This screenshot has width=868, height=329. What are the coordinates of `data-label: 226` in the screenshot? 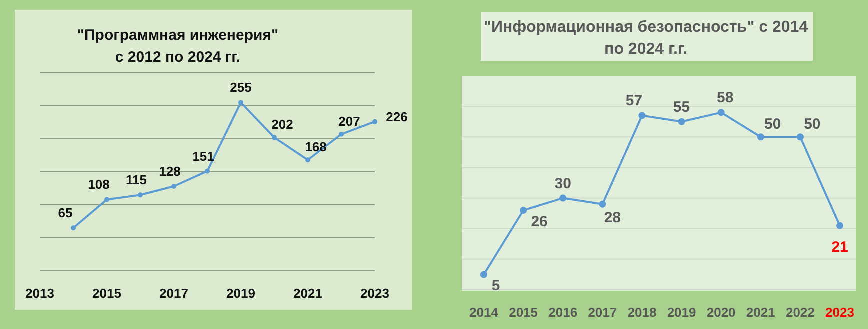 It's located at (397, 116).